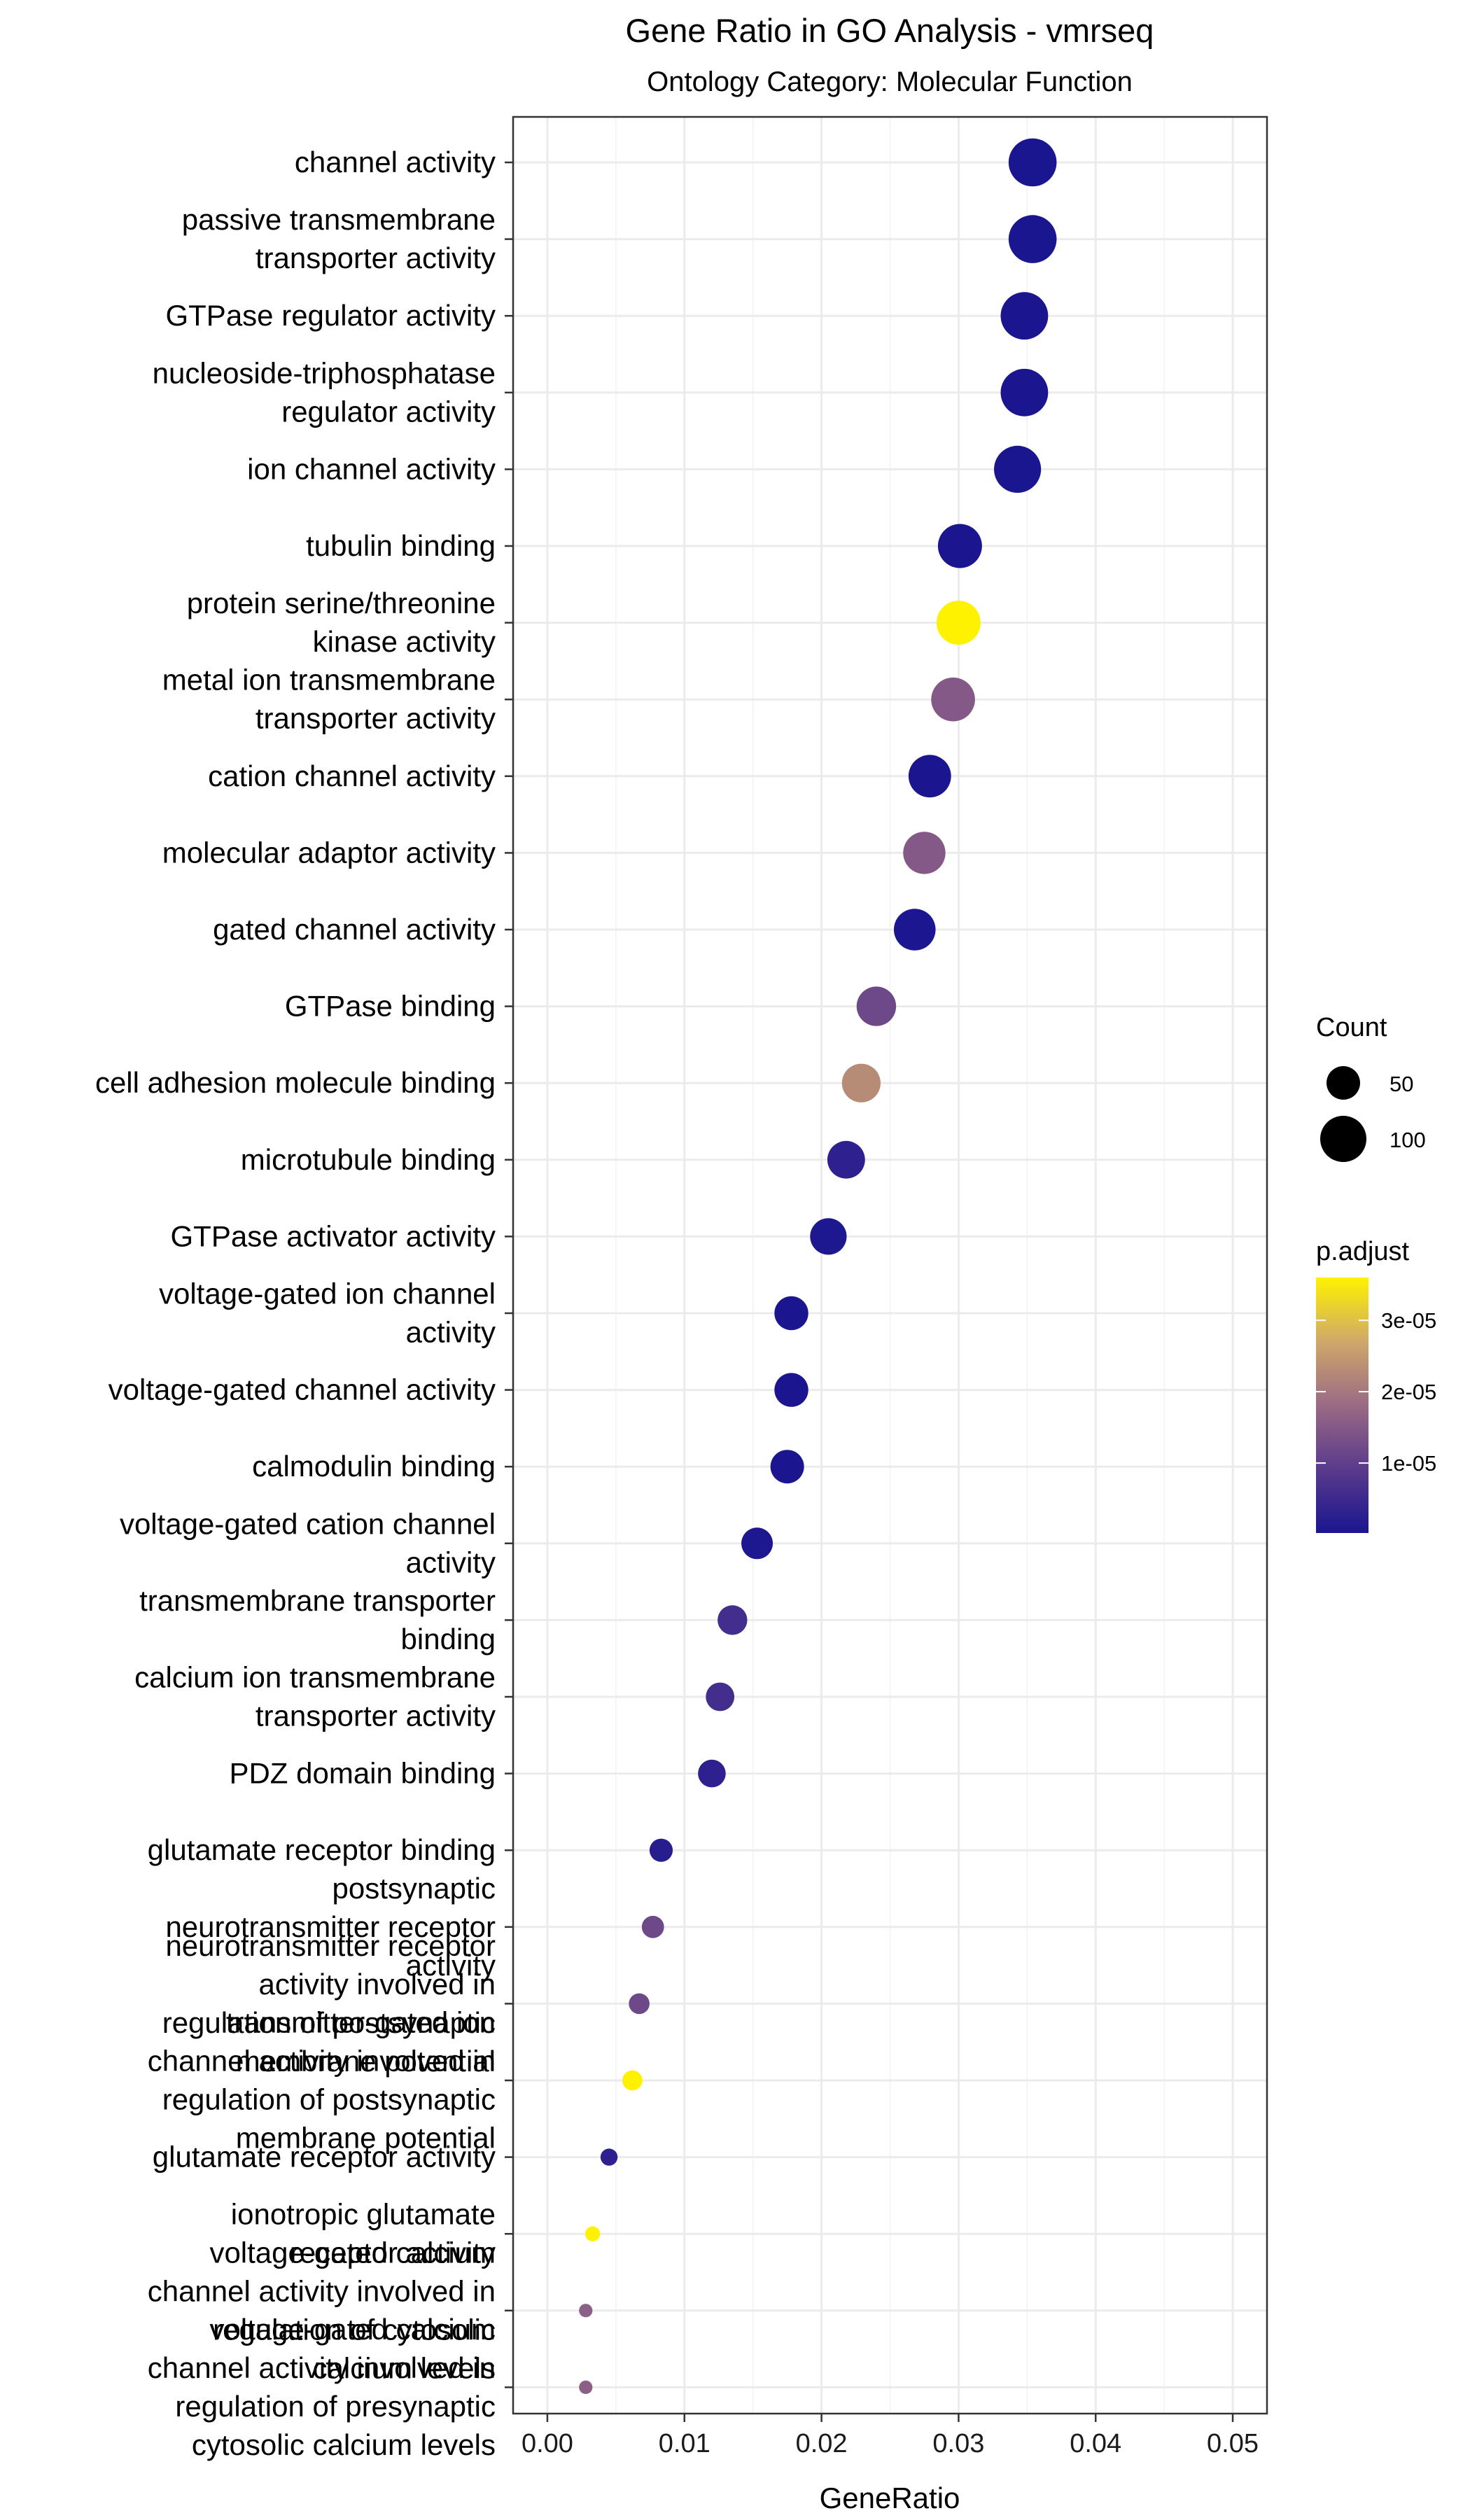  I want to click on color-legend-tick-label: 3e-05, so click(1408, 1320).